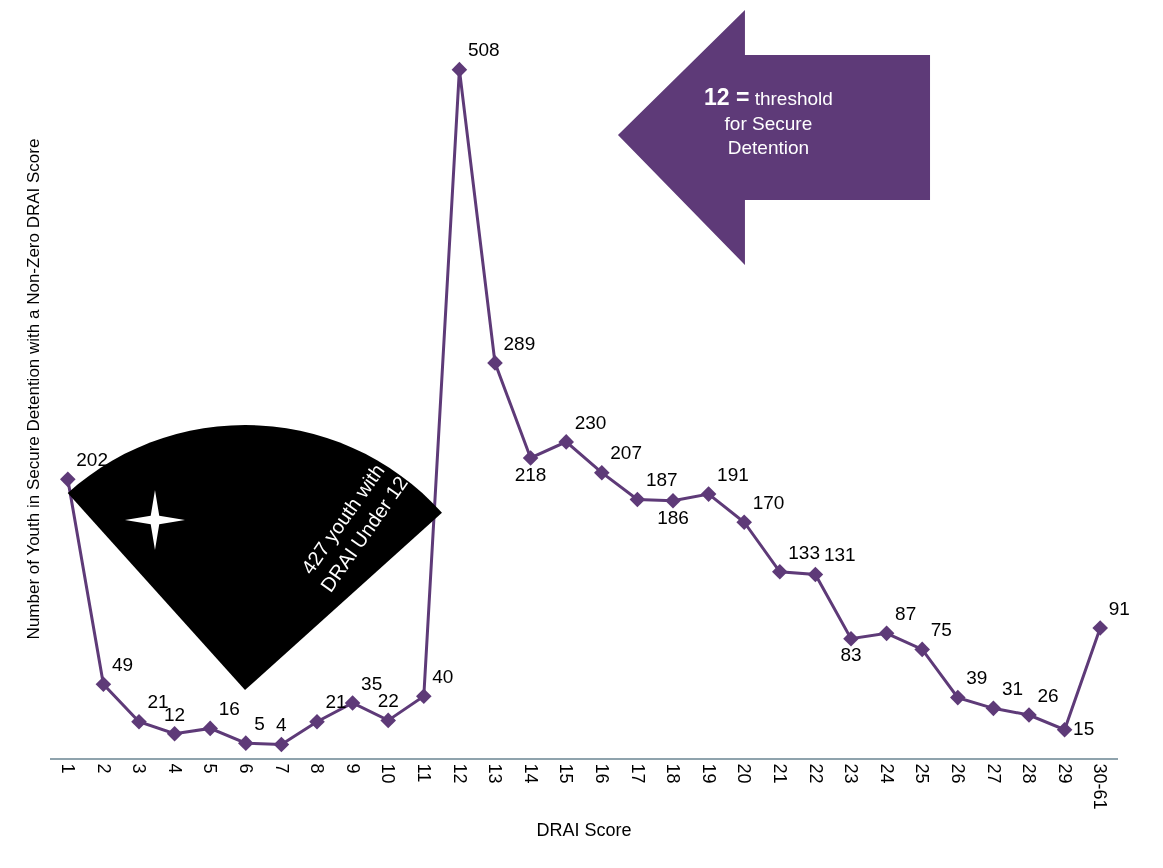 This screenshot has width=1163, height=868. Describe the element at coordinates (957, 773) in the screenshot. I see `x-tick-label: 26` at that location.